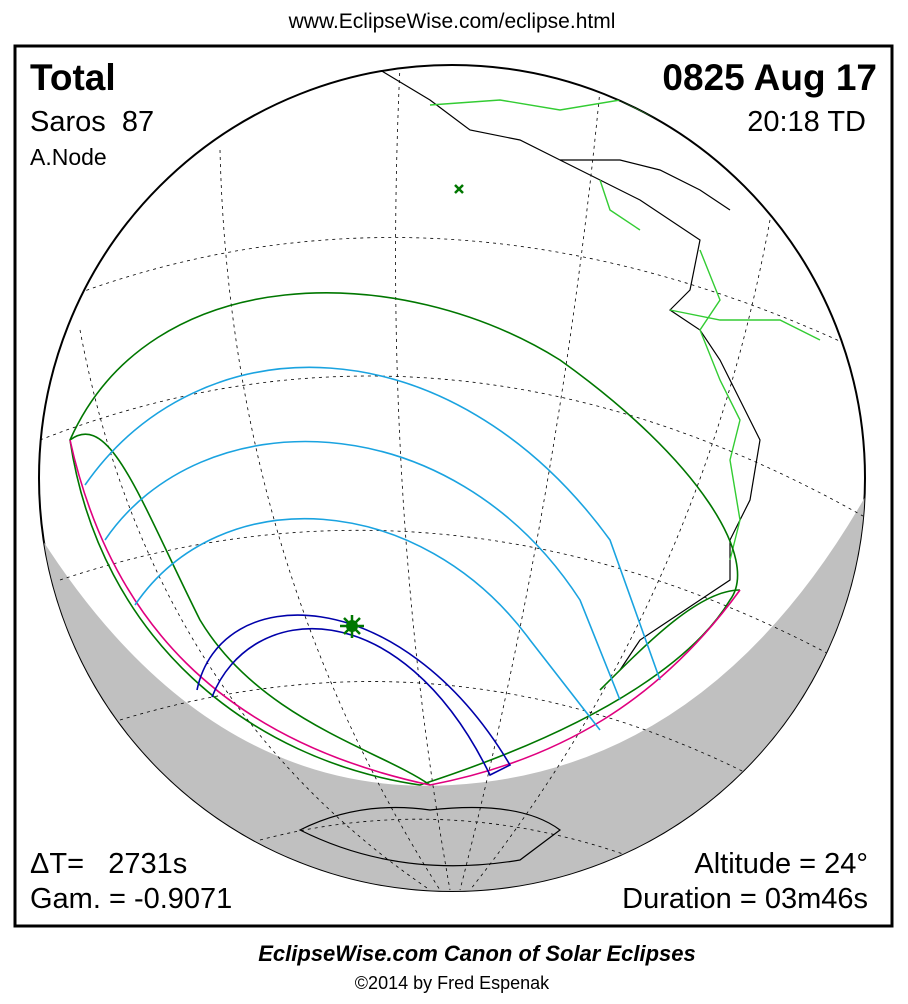  Describe the element at coordinates (745, 899) in the screenshot. I see `duration: Duration = 03m46s` at that location.